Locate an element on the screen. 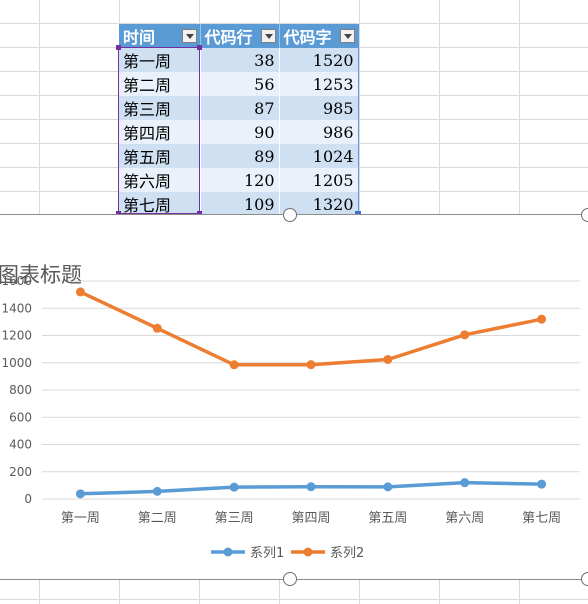 Image resolution: width=588 pixels, height=604 pixels. header-label: 代码行 is located at coordinates (228, 37).